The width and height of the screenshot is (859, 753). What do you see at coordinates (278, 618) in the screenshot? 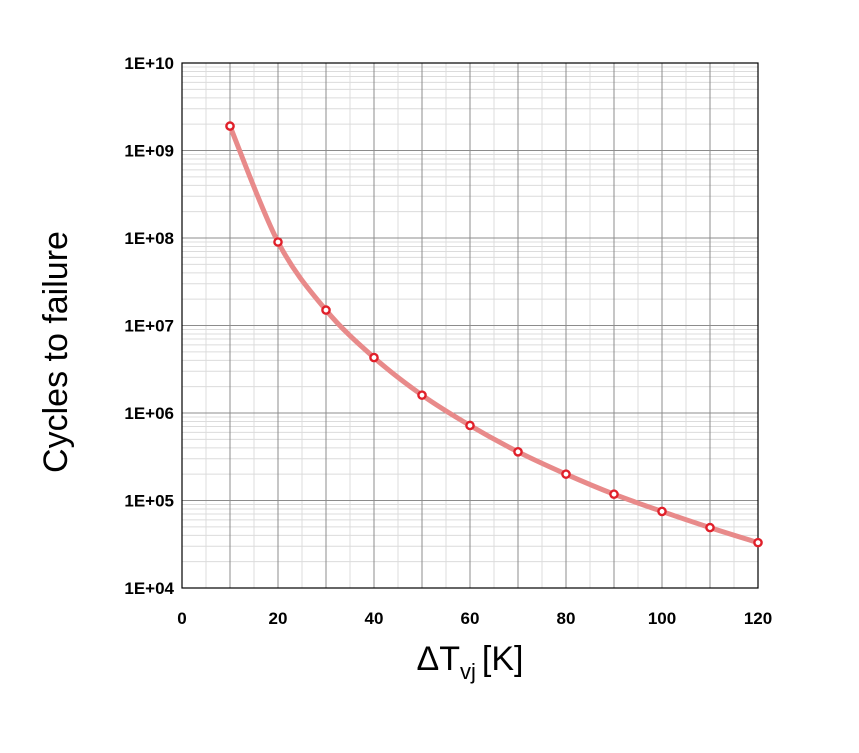
I see `x-tick-label: 20` at bounding box center [278, 618].